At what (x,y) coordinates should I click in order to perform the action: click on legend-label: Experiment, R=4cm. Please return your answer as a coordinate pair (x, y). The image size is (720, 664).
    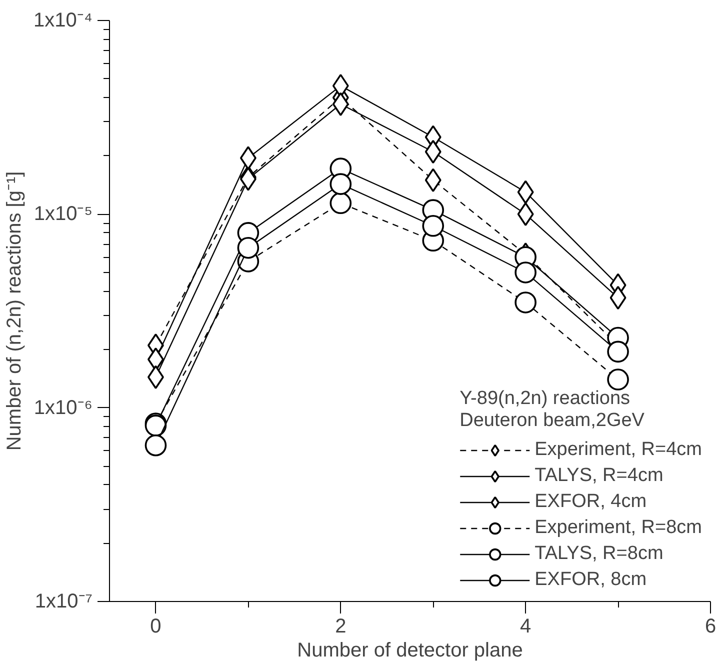
    Looking at the image, I should click on (618, 450).